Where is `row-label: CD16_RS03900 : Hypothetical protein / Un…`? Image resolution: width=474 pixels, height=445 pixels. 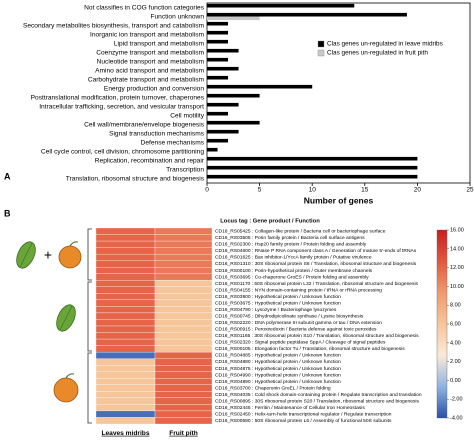
row-label: CD16_RS03900 : Hypothetical protein / Un… is located at coordinates (278, 297).